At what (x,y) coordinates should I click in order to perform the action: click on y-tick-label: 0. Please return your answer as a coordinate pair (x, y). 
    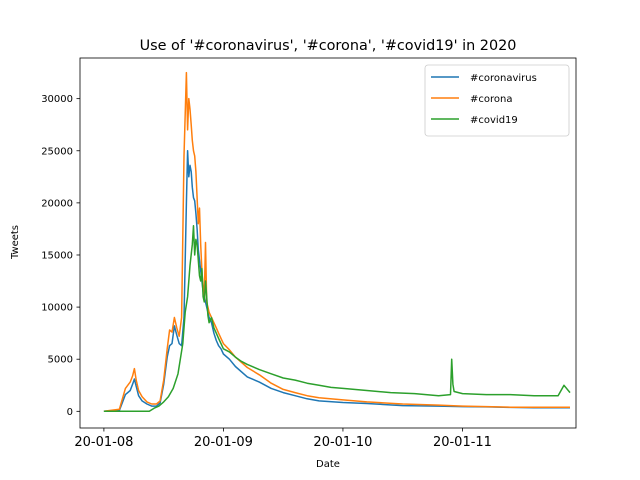
    Looking at the image, I should click on (70, 412).